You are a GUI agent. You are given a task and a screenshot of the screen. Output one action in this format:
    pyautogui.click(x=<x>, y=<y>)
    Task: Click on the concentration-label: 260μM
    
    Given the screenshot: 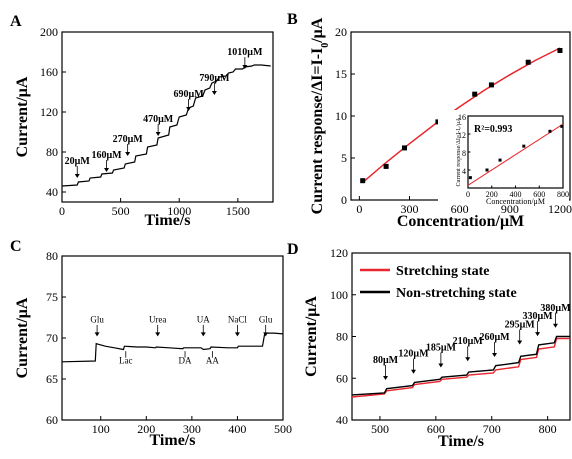 What is the action you would take?
    pyautogui.click(x=494, y=337)
    